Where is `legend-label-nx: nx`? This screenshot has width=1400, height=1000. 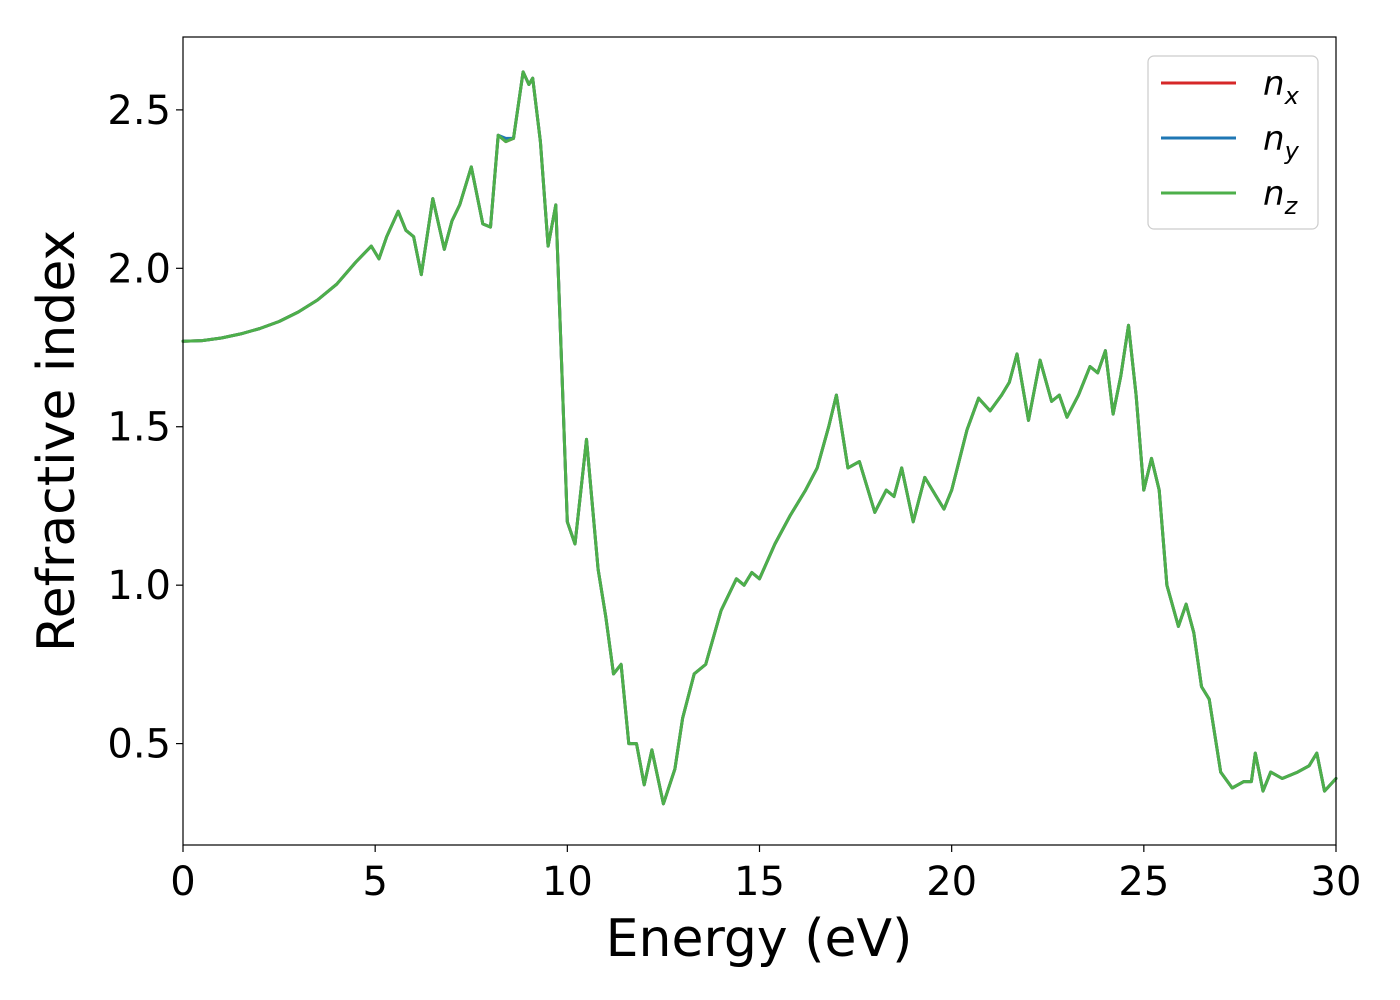
legend-label-nx: nx is located at coordinates (1281, 87).